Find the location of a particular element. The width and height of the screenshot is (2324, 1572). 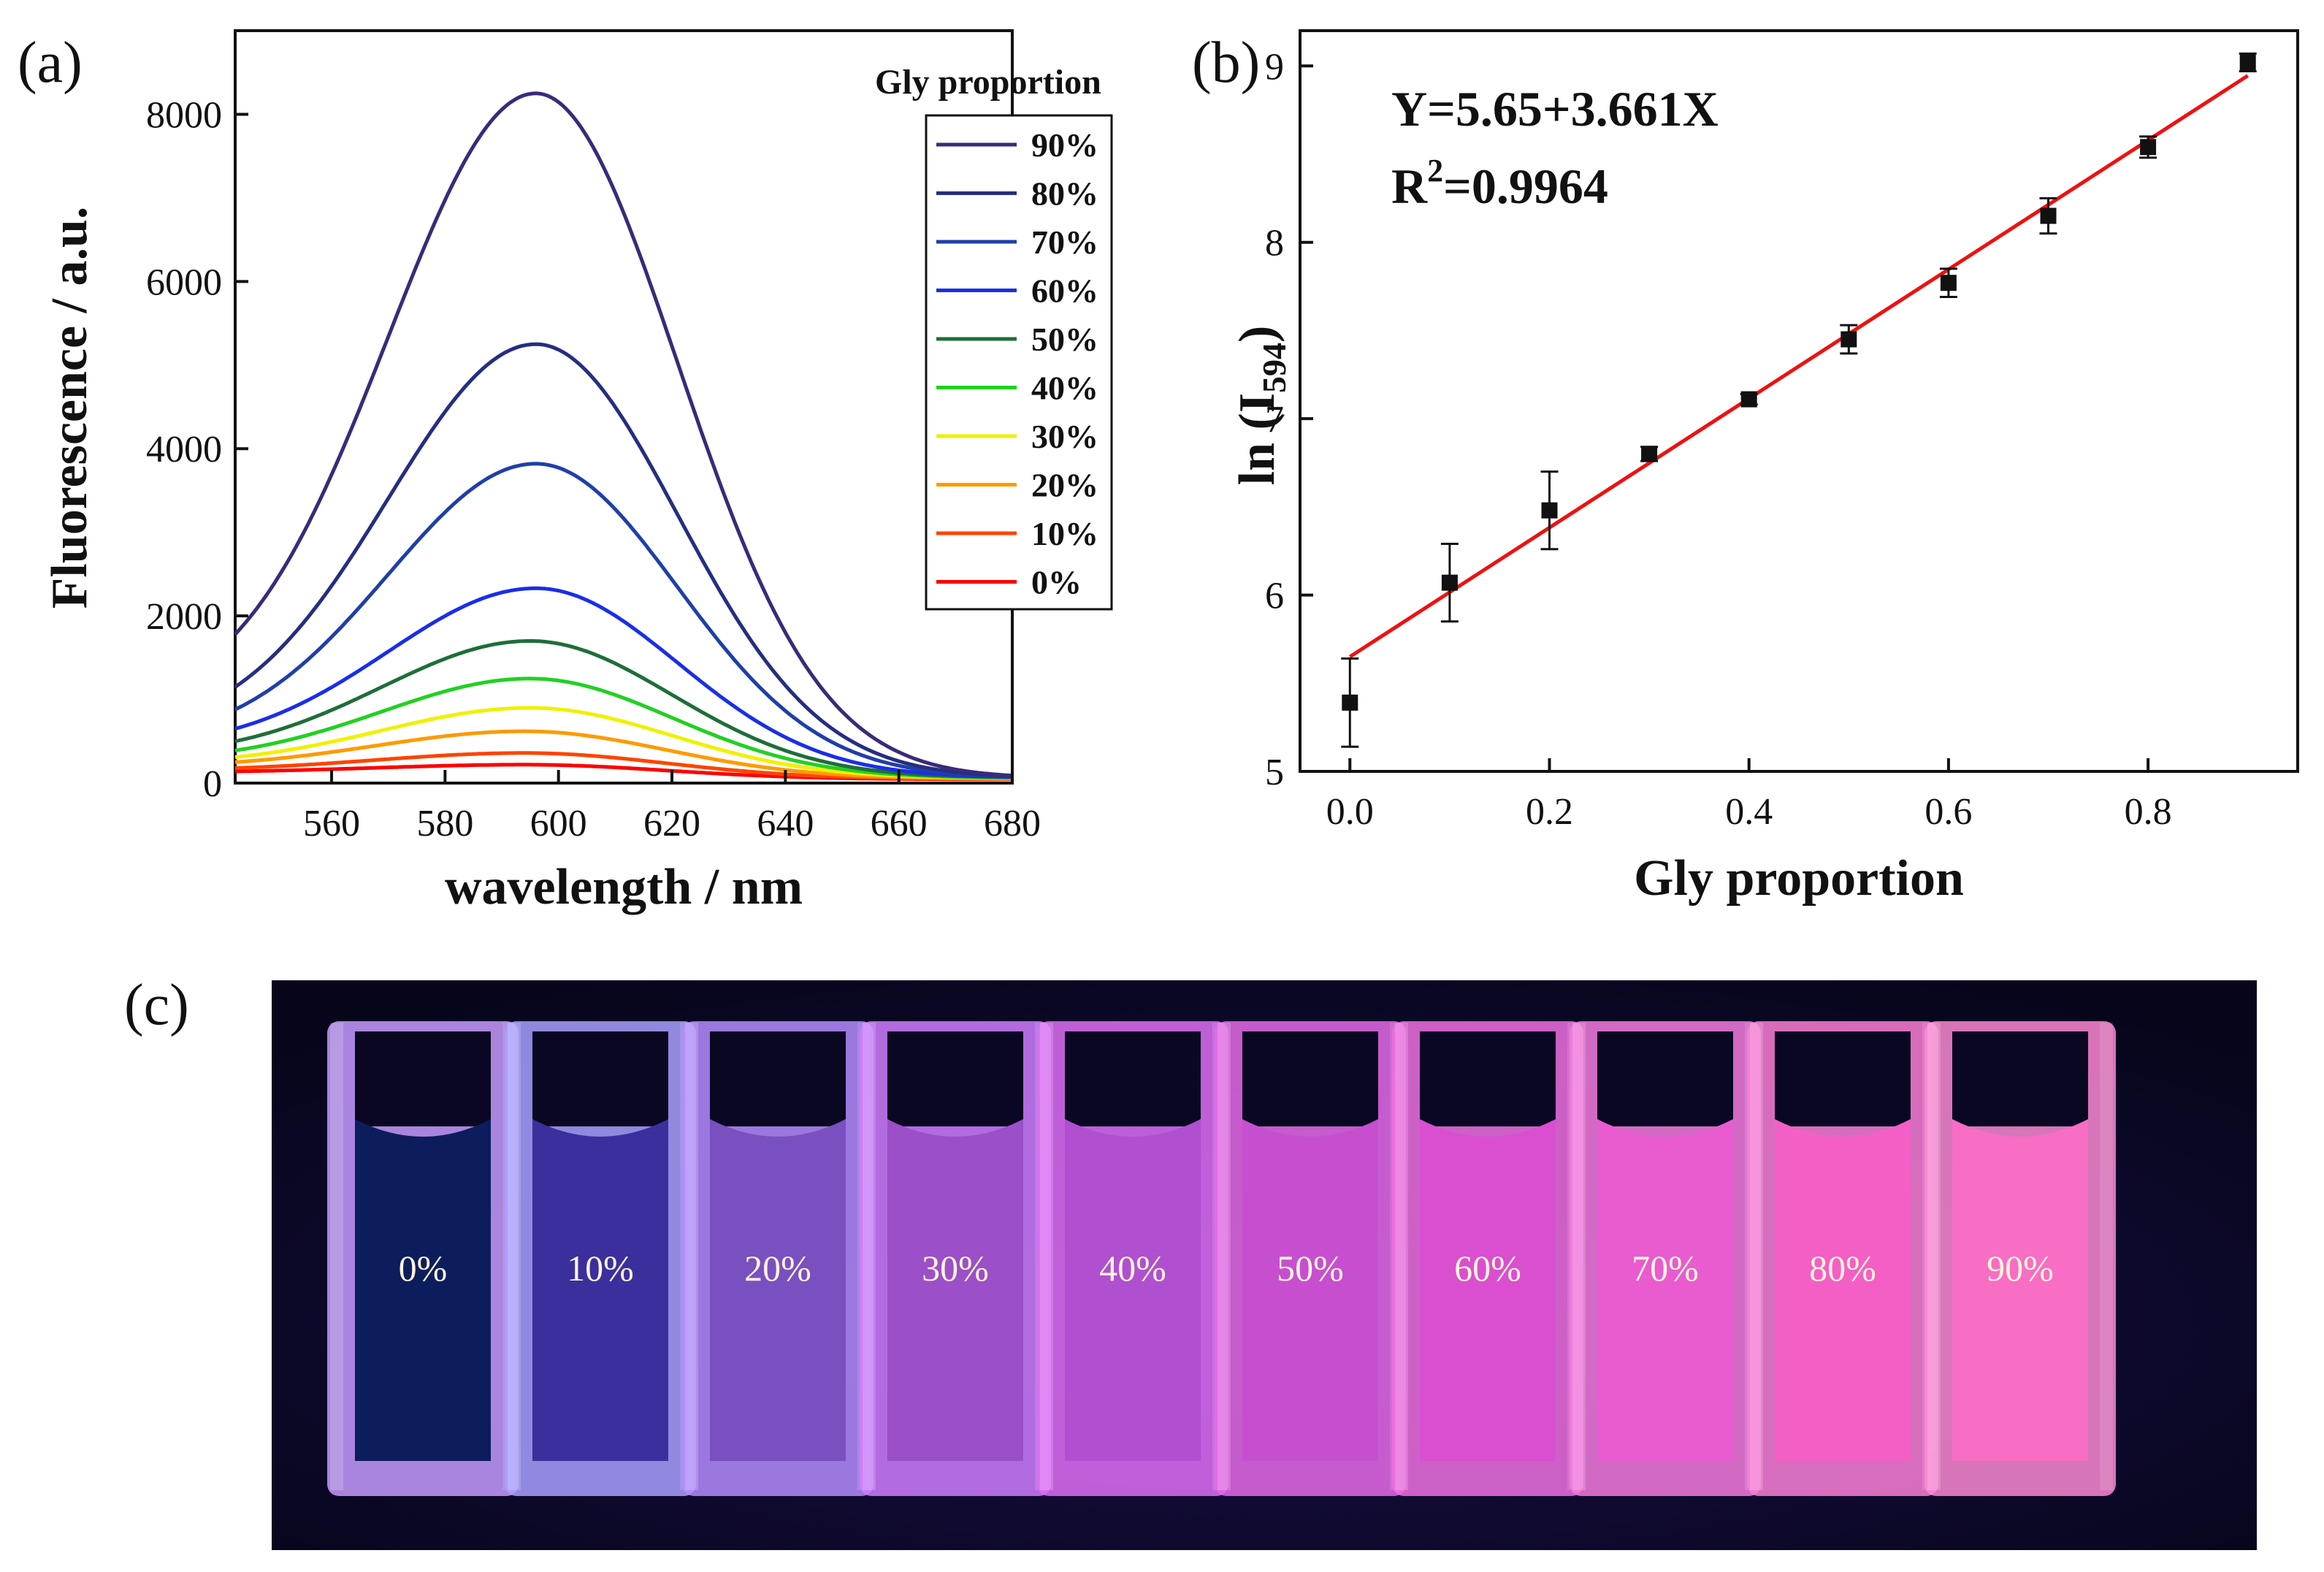

r-squared-letter: R is located at coordinates (1409, 186).